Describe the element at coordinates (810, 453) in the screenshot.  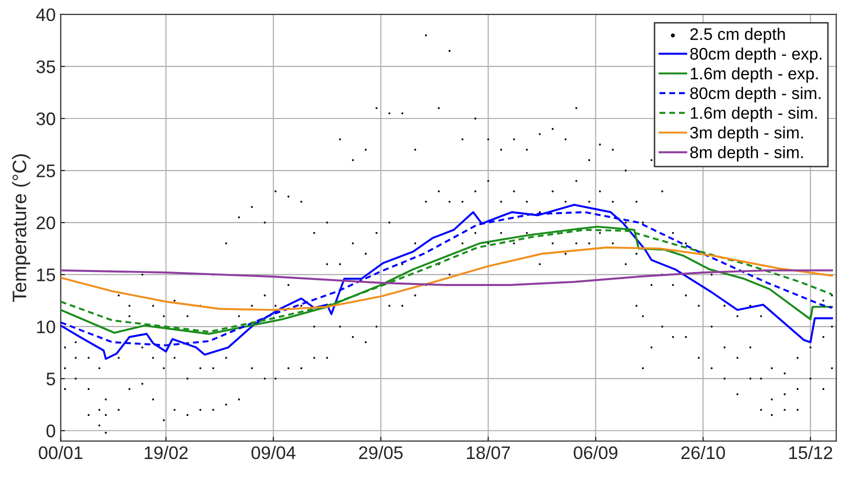
I see `x-tick-label: 15/12` at that location.